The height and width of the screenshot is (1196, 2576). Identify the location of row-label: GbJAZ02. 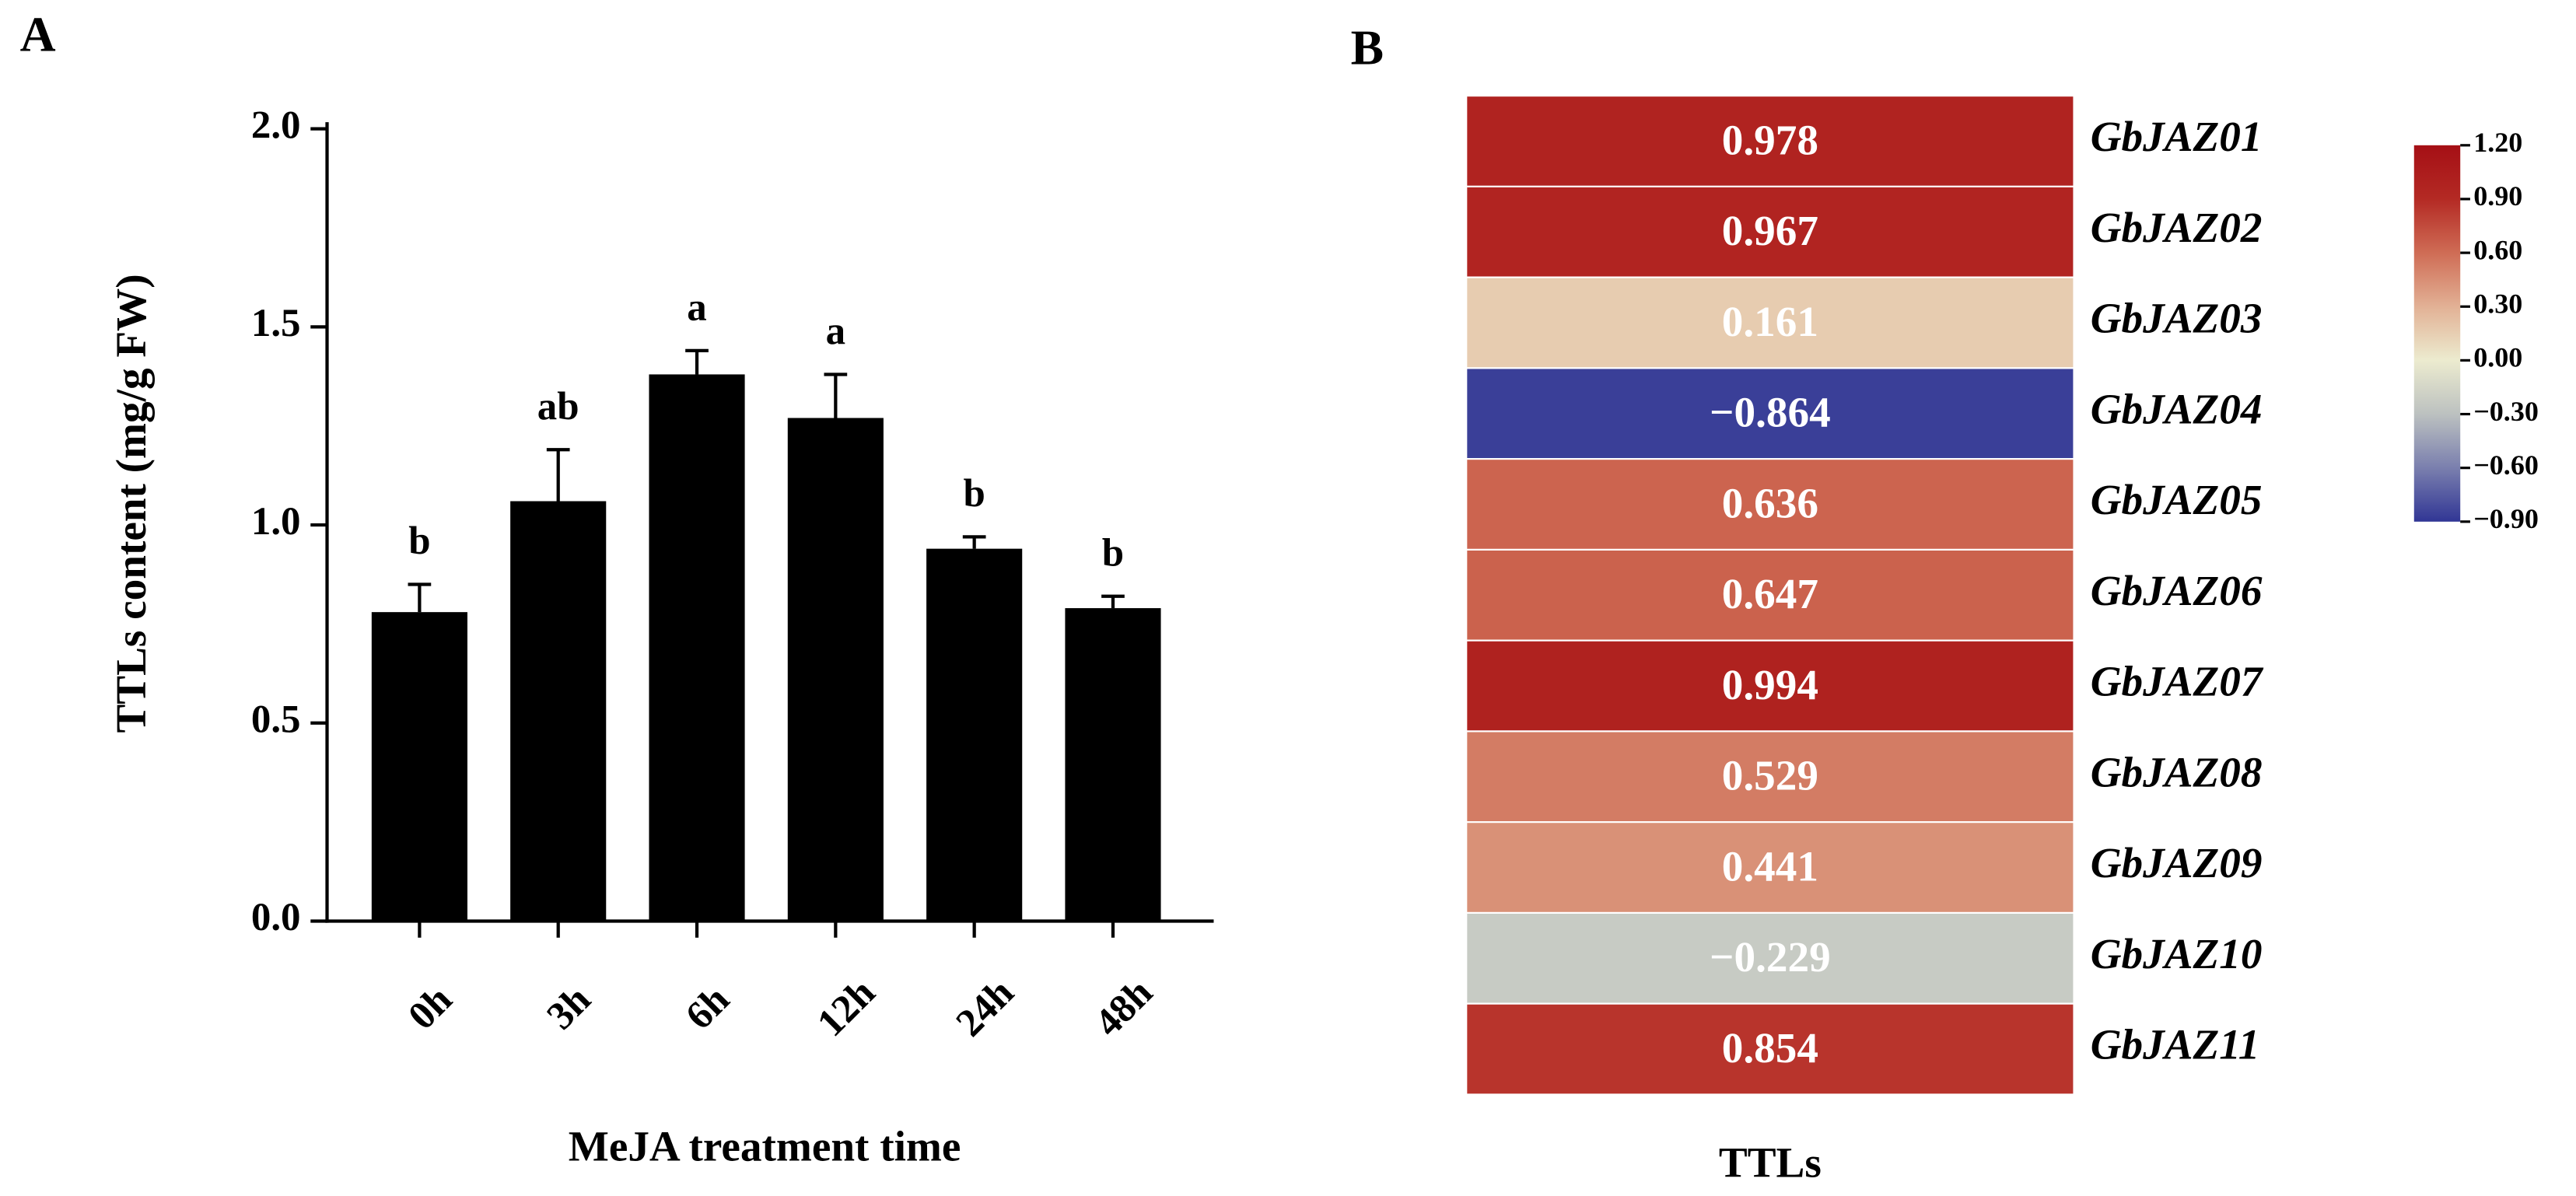
(2177, 227).